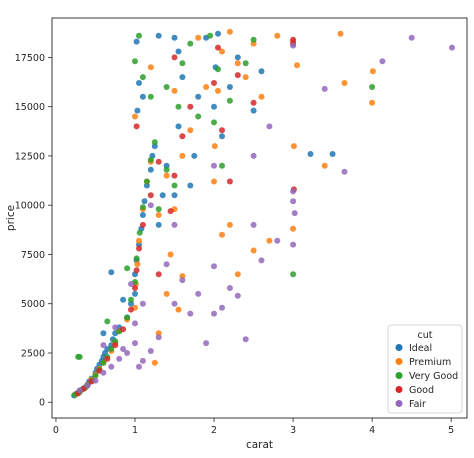  Describe the element at coordinates (33, 353) in the screenshot. I see `y-tick-label: 2500` at that location.